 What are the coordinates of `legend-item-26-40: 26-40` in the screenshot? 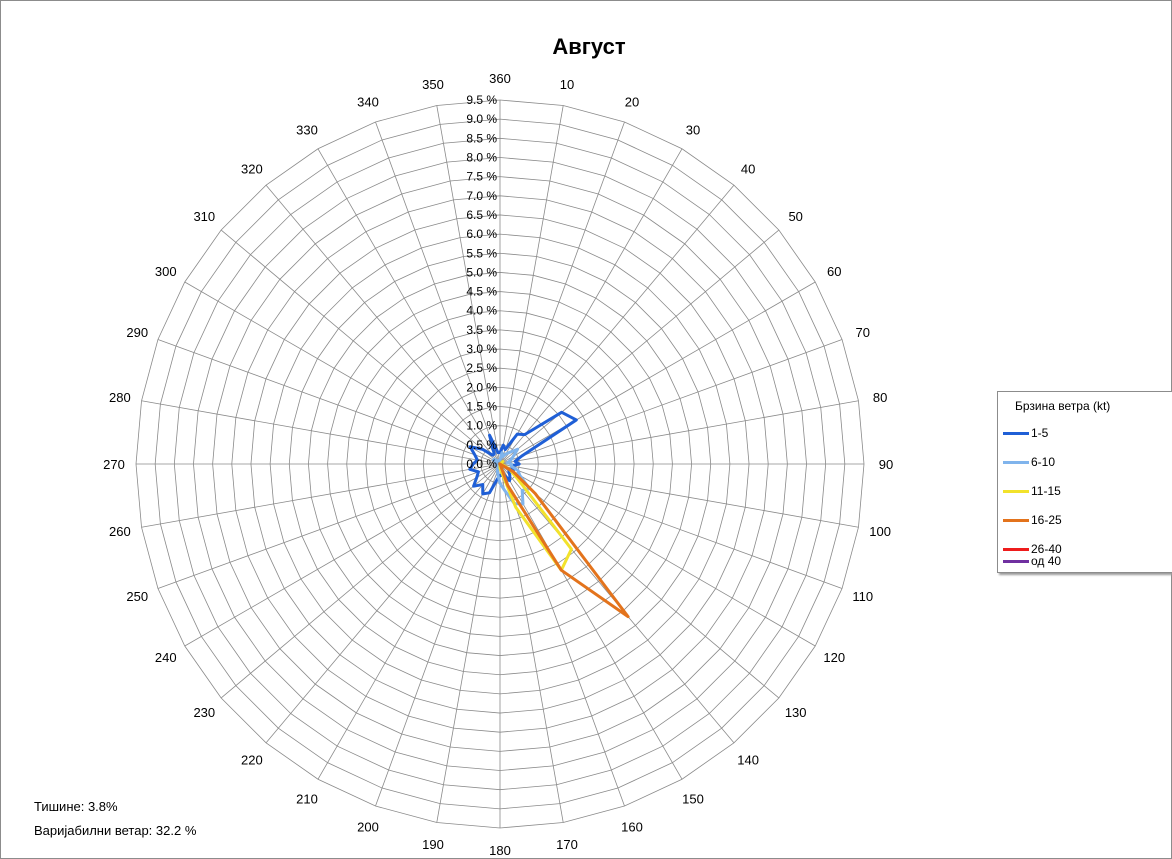 It's located at (1032, 549).